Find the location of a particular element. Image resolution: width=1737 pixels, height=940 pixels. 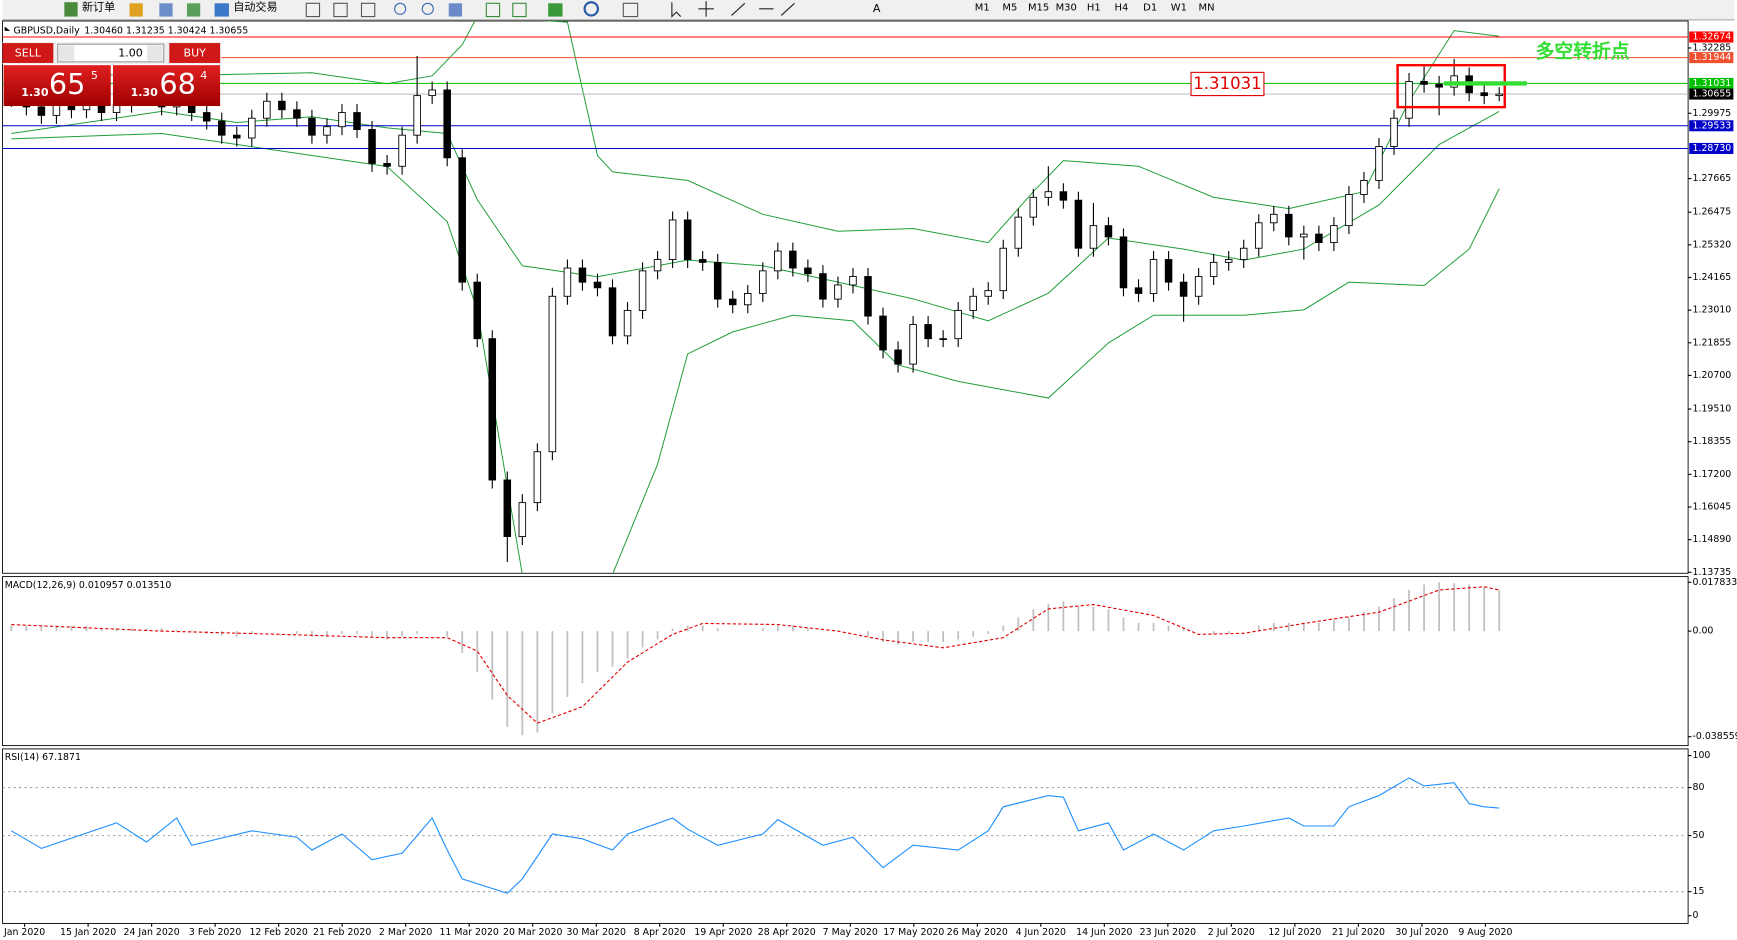

buy-button is located at coordinates (195, 53).